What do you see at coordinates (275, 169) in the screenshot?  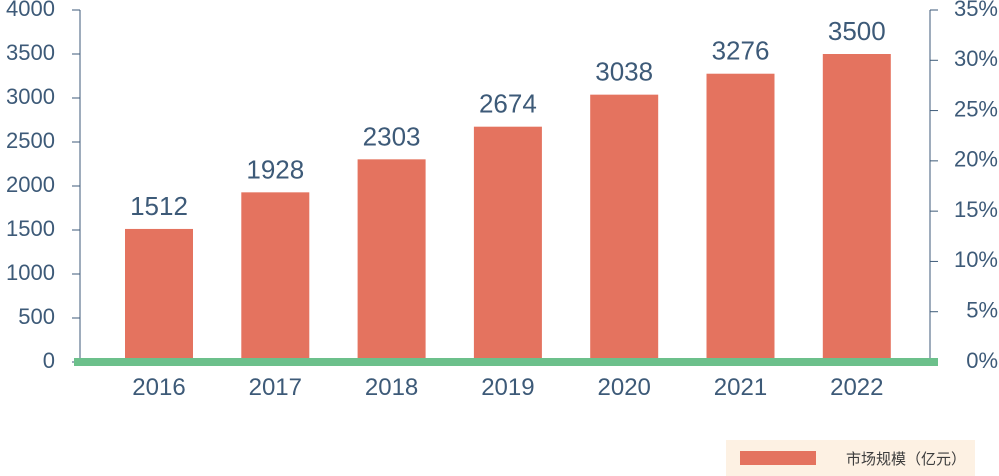 I see `data-label: 1928` at bounding box center [275, 169].